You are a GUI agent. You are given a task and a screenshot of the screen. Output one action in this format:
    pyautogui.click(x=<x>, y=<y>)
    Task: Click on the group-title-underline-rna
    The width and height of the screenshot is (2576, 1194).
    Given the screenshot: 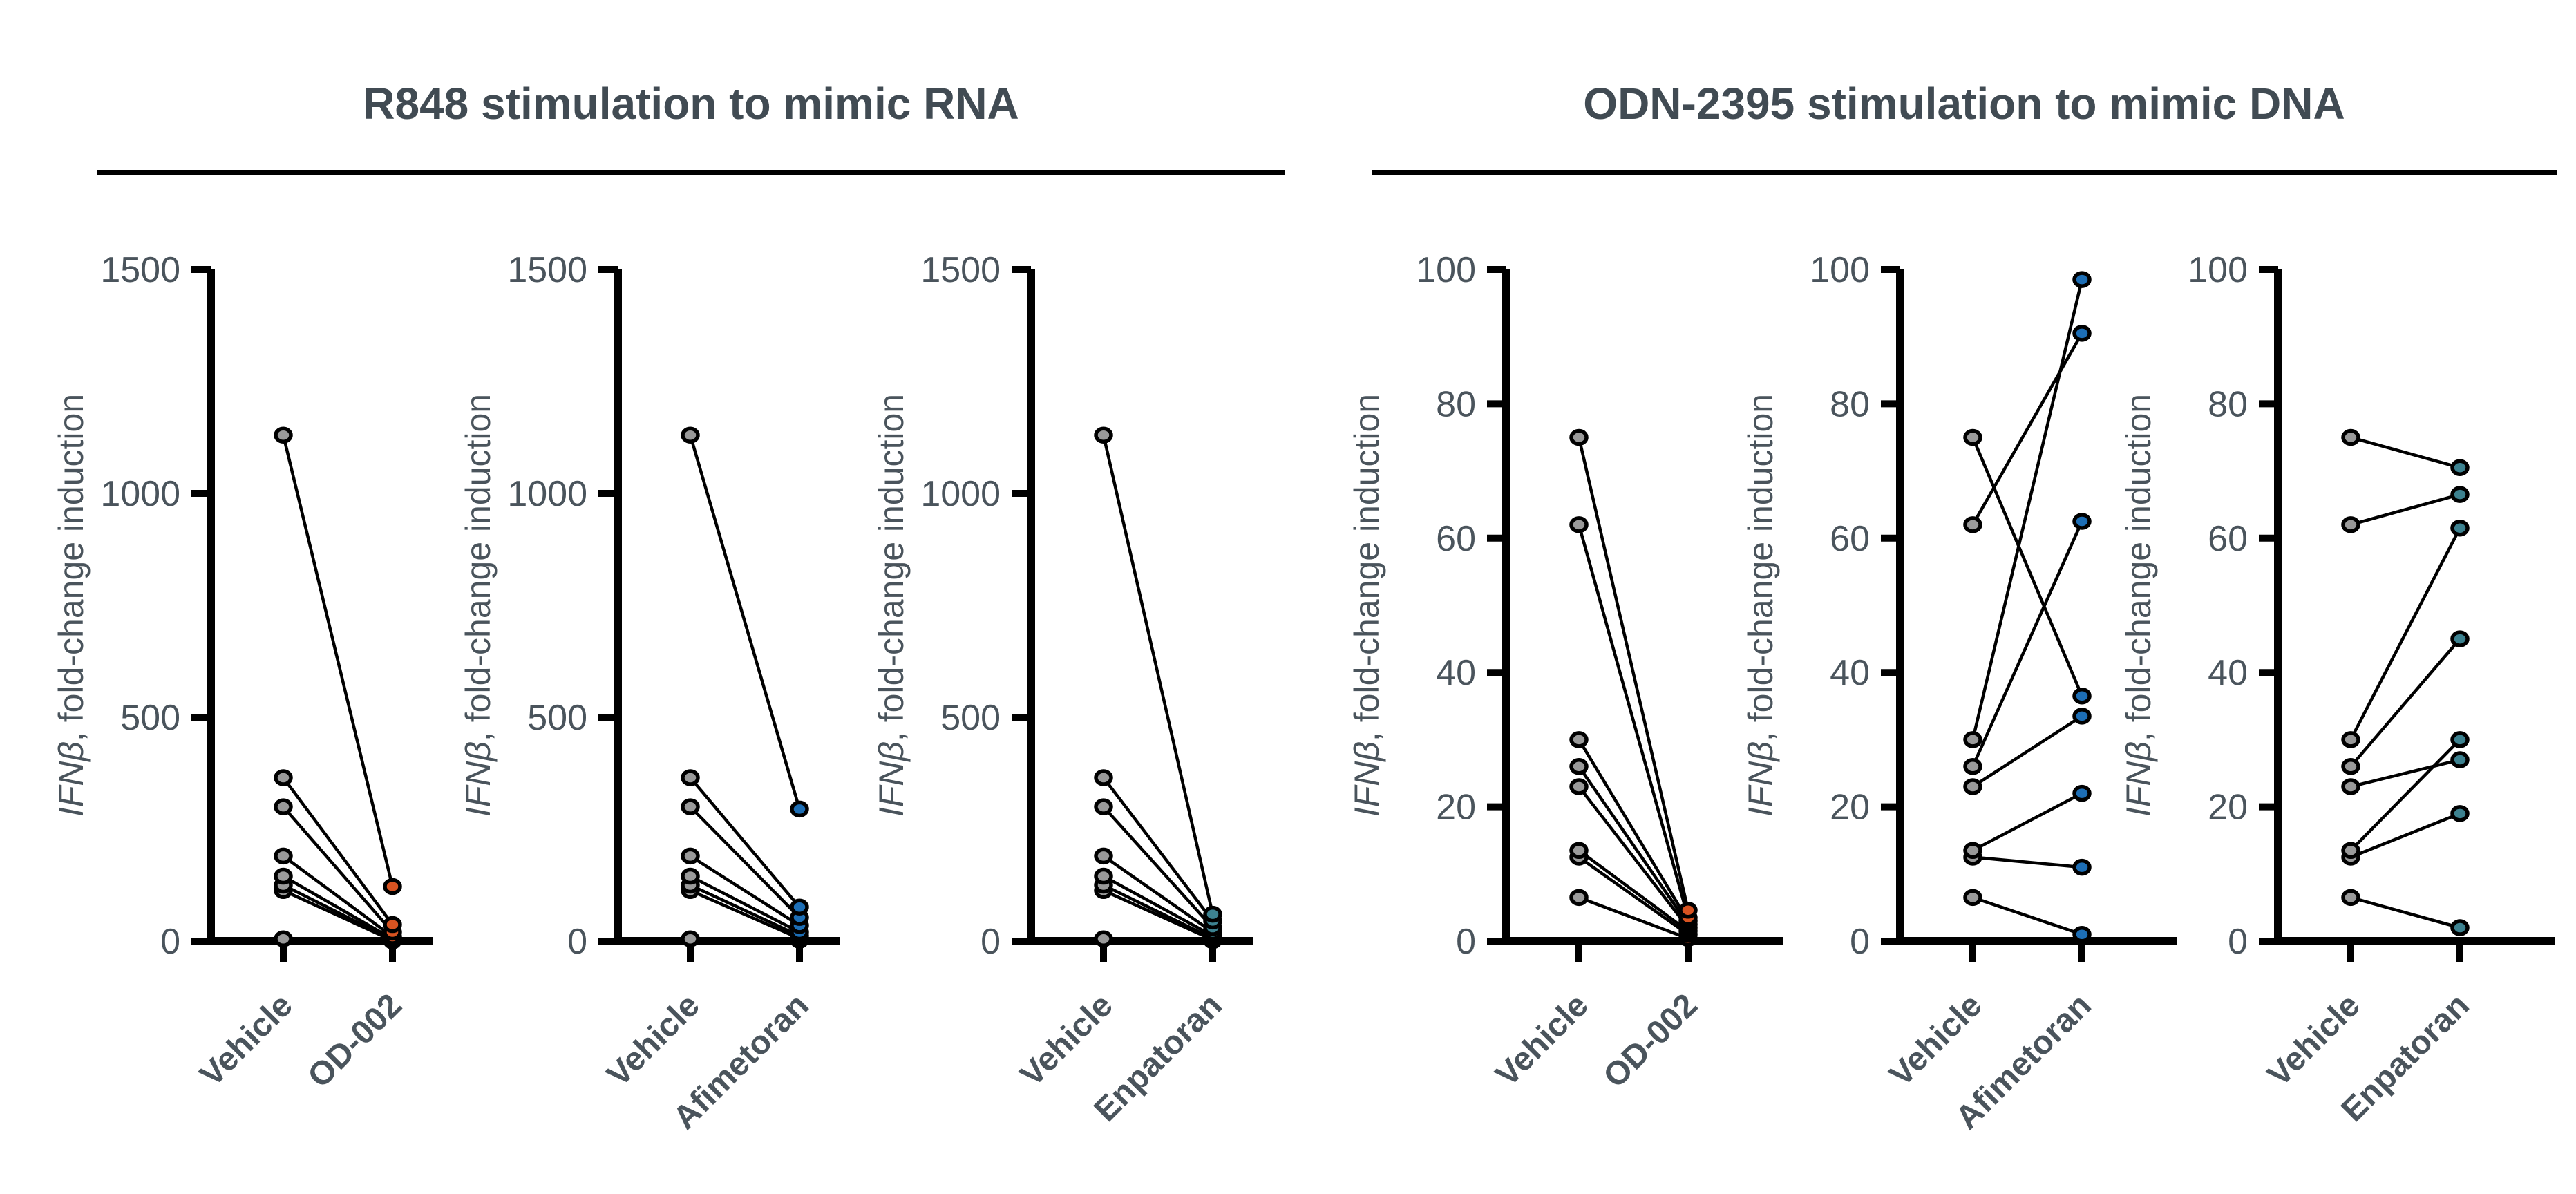 What is the action you would take?
    pyautogui.click(x=691, y=172)
    